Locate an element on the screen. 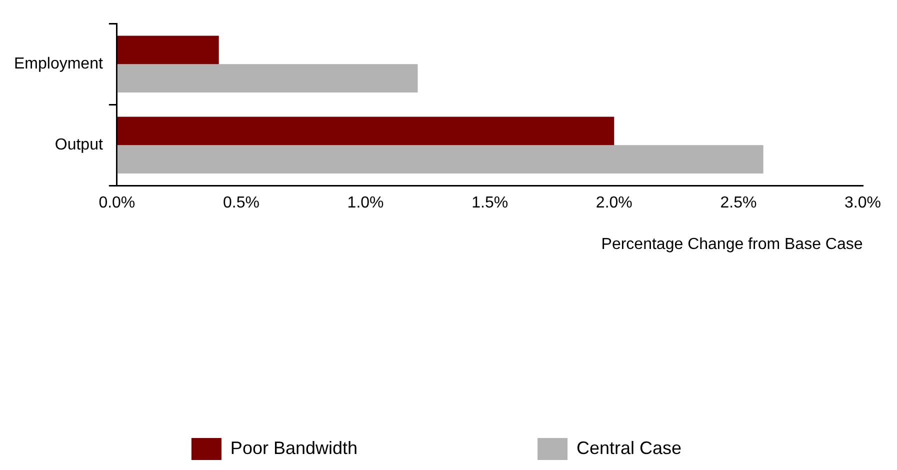 The height and width of the screenshot is (470, 897). x-tick-label: 1.5% is located at coordinates (490, 203).